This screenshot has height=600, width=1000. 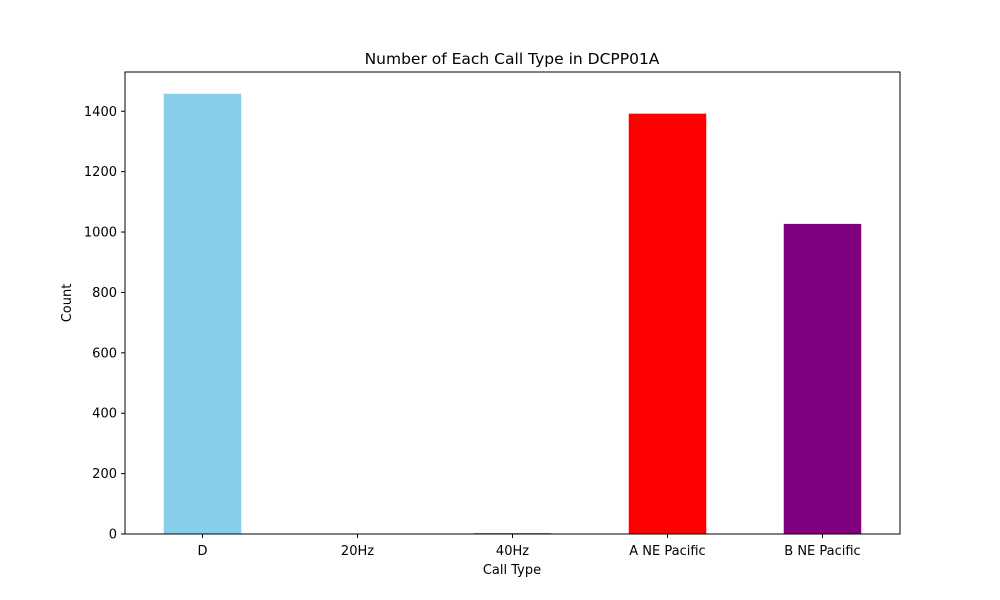 I want to click on y-tick-label: 0, so click(x=113, y=535).